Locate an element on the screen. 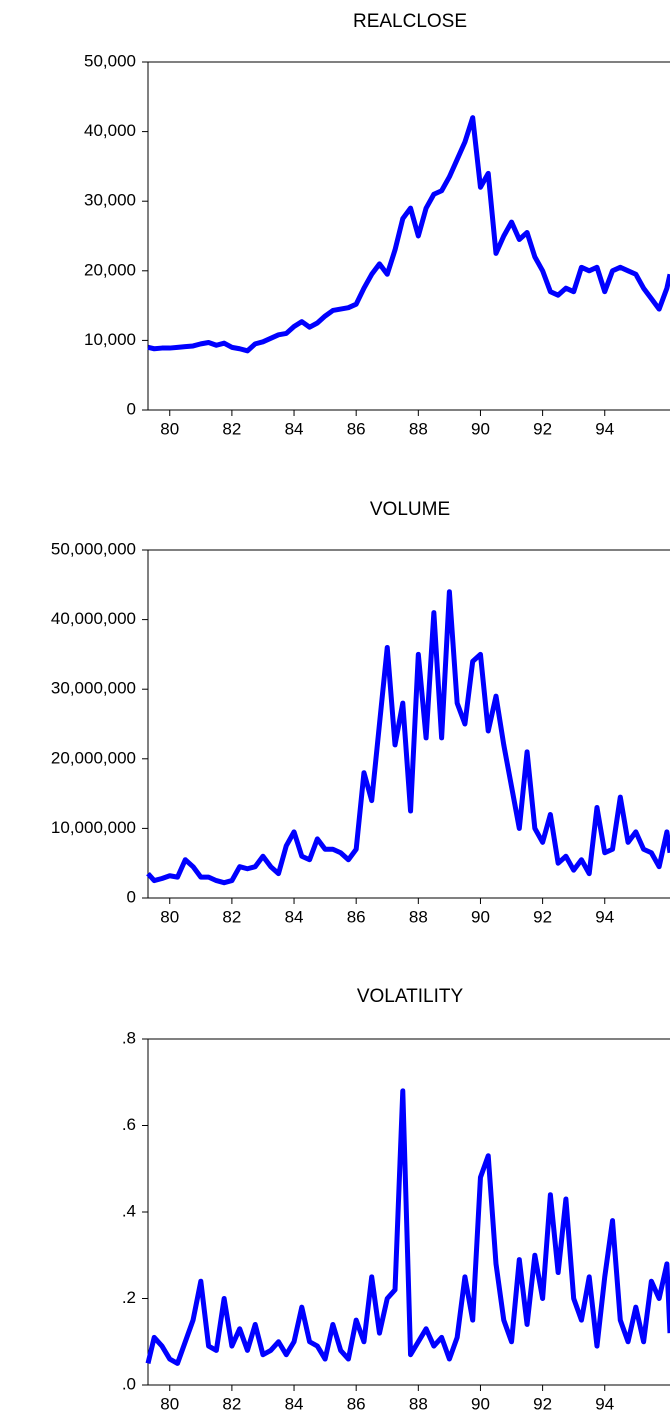 This screenshot has height=1422, width=670. chart-title: REALCLOSE is located at coordinates (410, 21).